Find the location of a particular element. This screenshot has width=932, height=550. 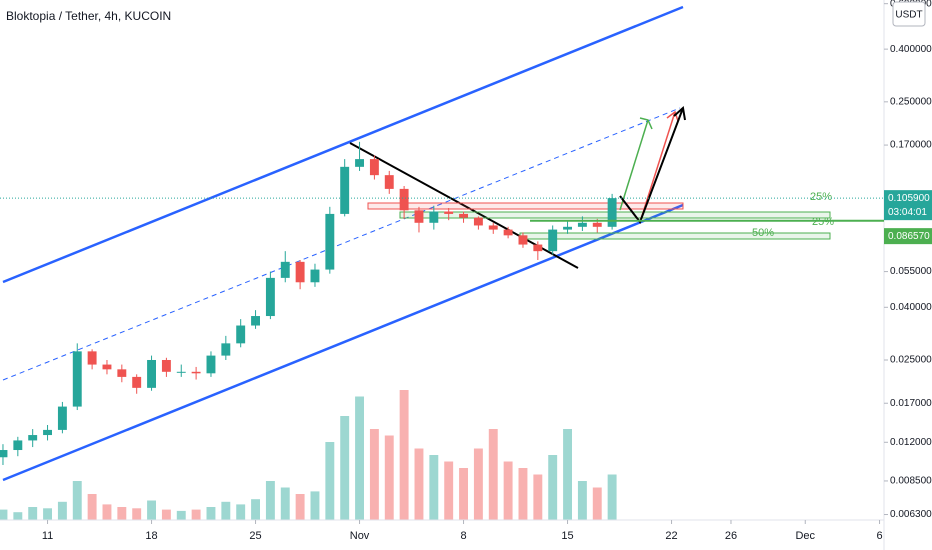

zone-red is located at coordinates (525, 206).